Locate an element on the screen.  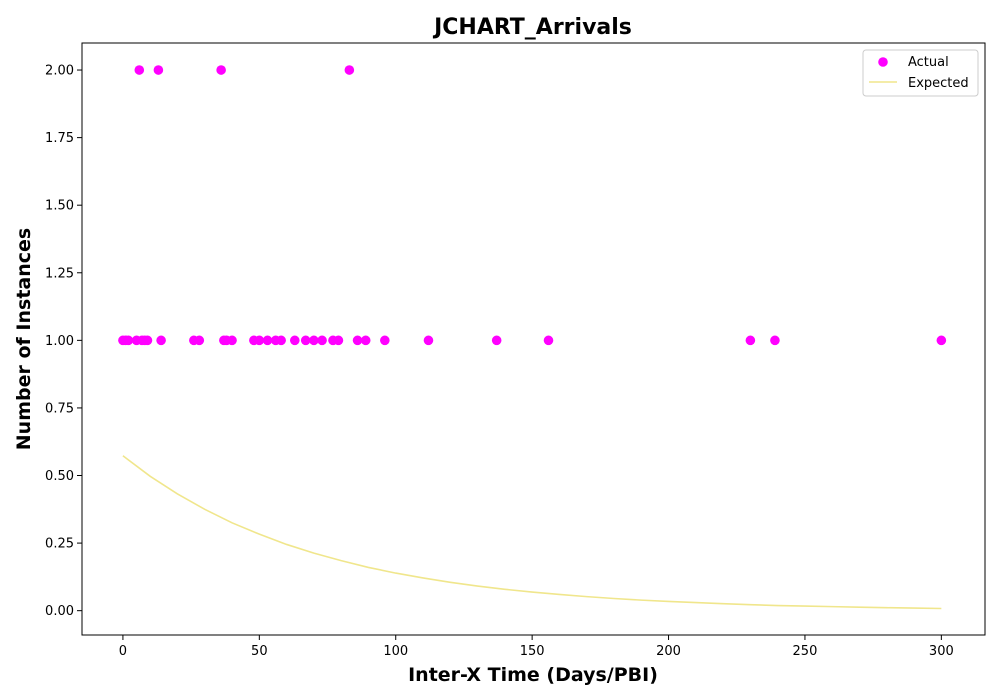
x-tick-label: 200 is located at coordinates (668, 651).